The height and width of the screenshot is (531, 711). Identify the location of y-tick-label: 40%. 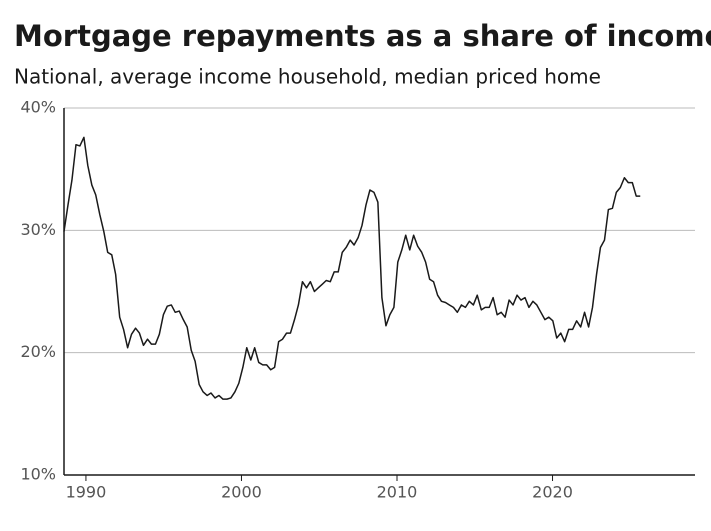
(38, 107).